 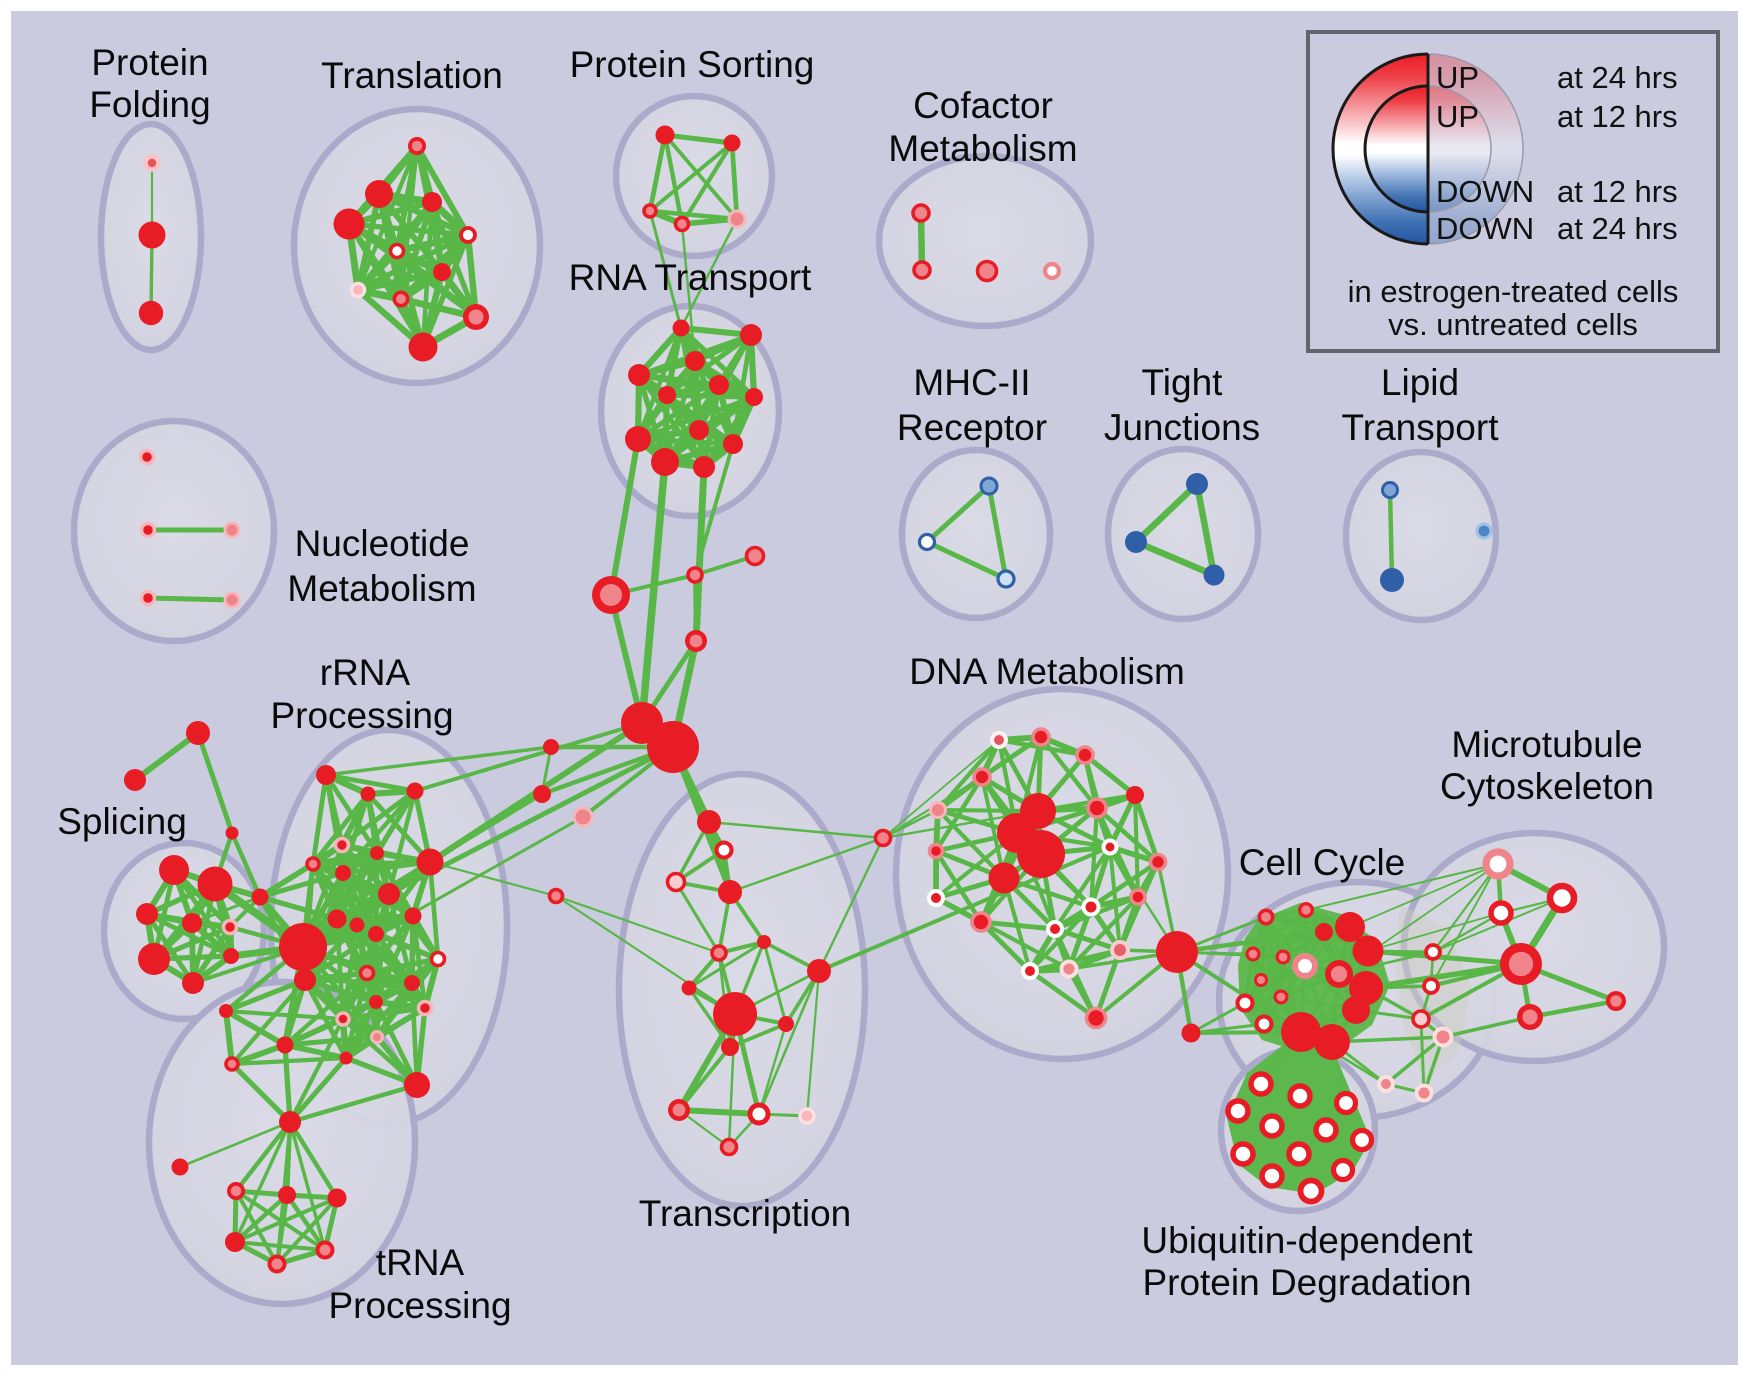 I want to click on svg-text: Receptor, so click(x=972, y=427).